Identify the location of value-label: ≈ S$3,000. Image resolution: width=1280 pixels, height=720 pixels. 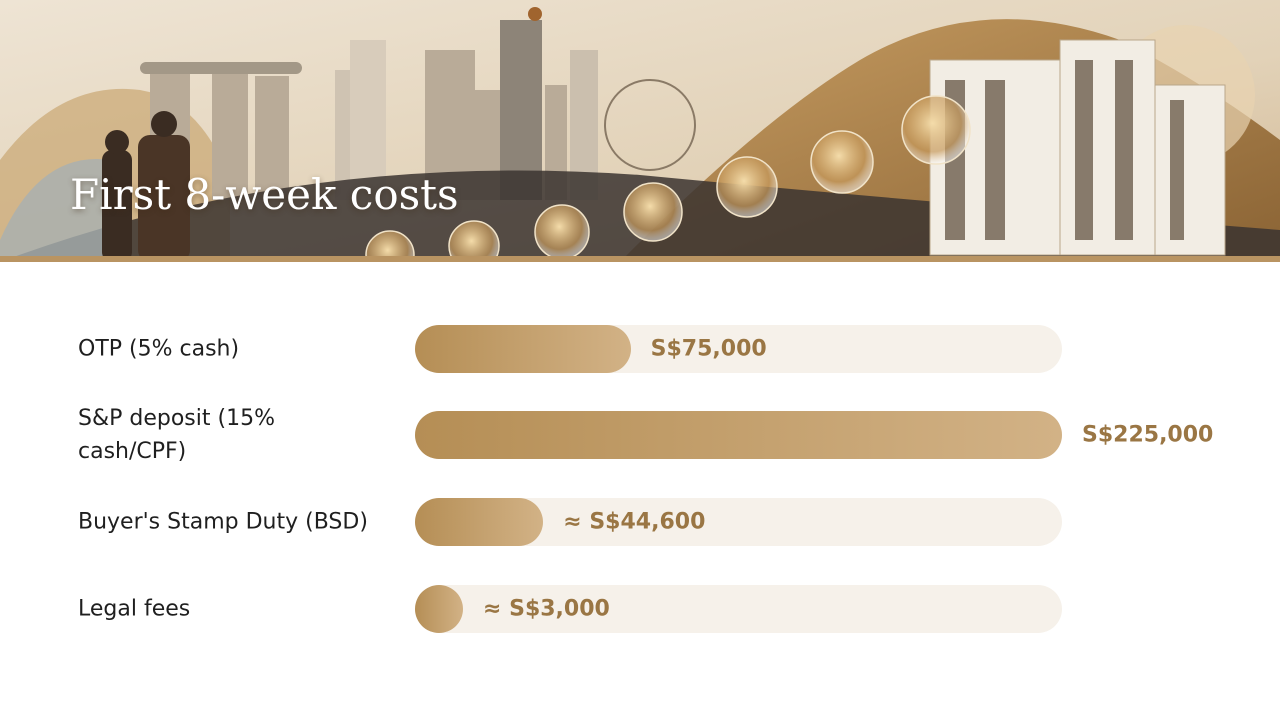
(546, 609).